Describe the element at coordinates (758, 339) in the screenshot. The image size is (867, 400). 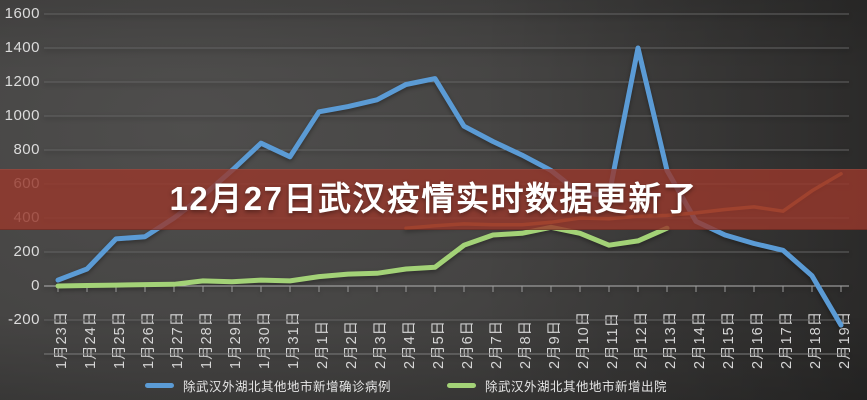
I see `x-tick-label: 2月16日` at that location.